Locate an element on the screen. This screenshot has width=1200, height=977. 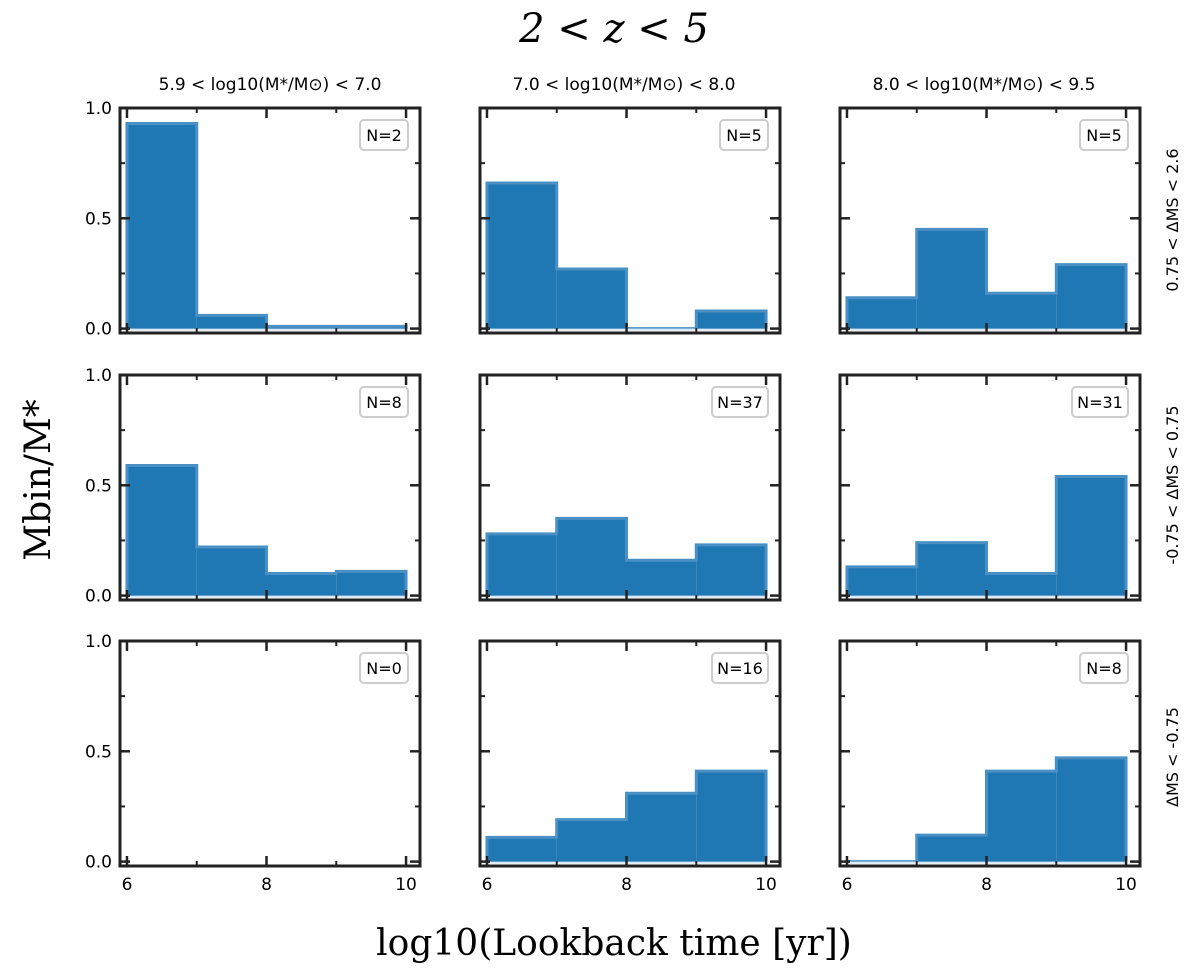
row-label-1: 0.75 < ΔMS < 2.6 is located at coordinates (1172, 219).